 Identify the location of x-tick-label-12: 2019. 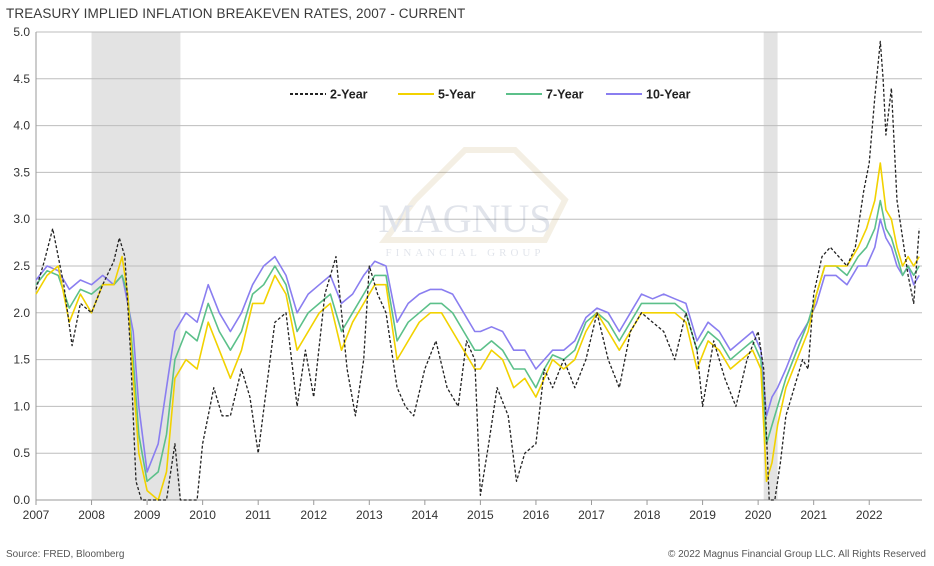
(702, 515).